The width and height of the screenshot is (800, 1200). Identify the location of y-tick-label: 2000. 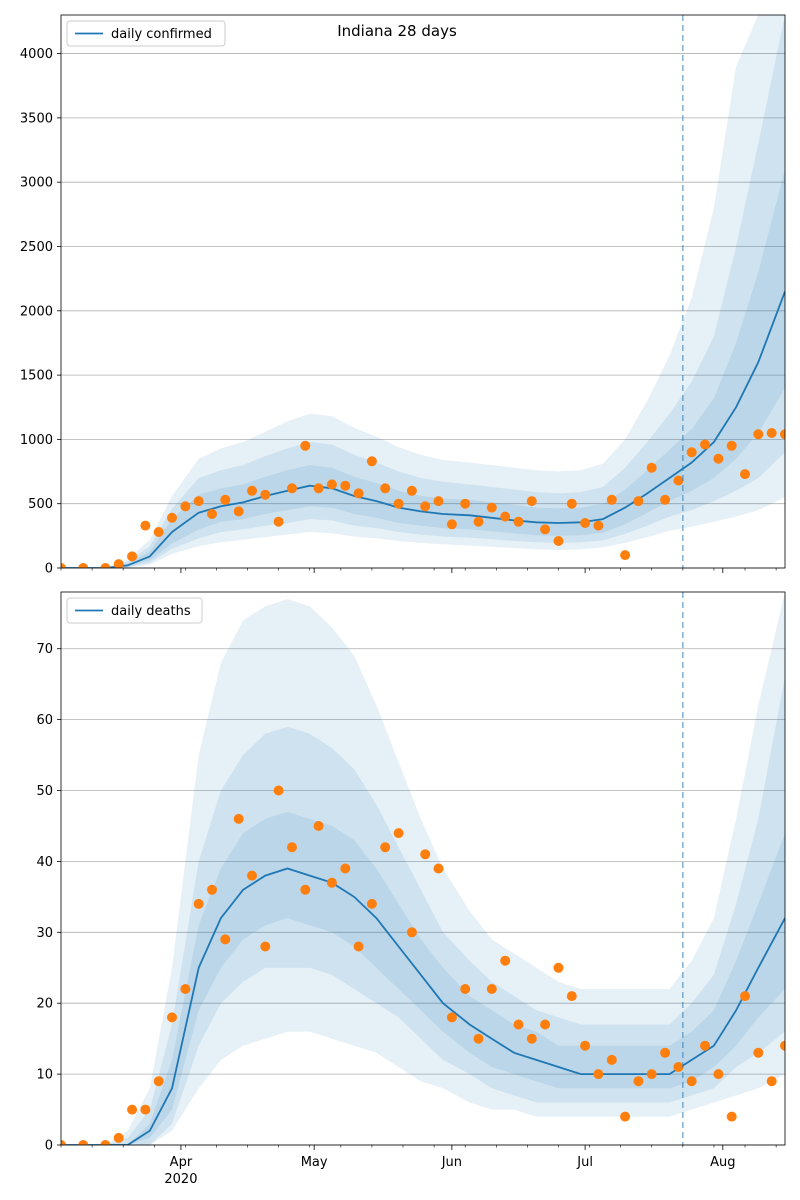
(36, 311).